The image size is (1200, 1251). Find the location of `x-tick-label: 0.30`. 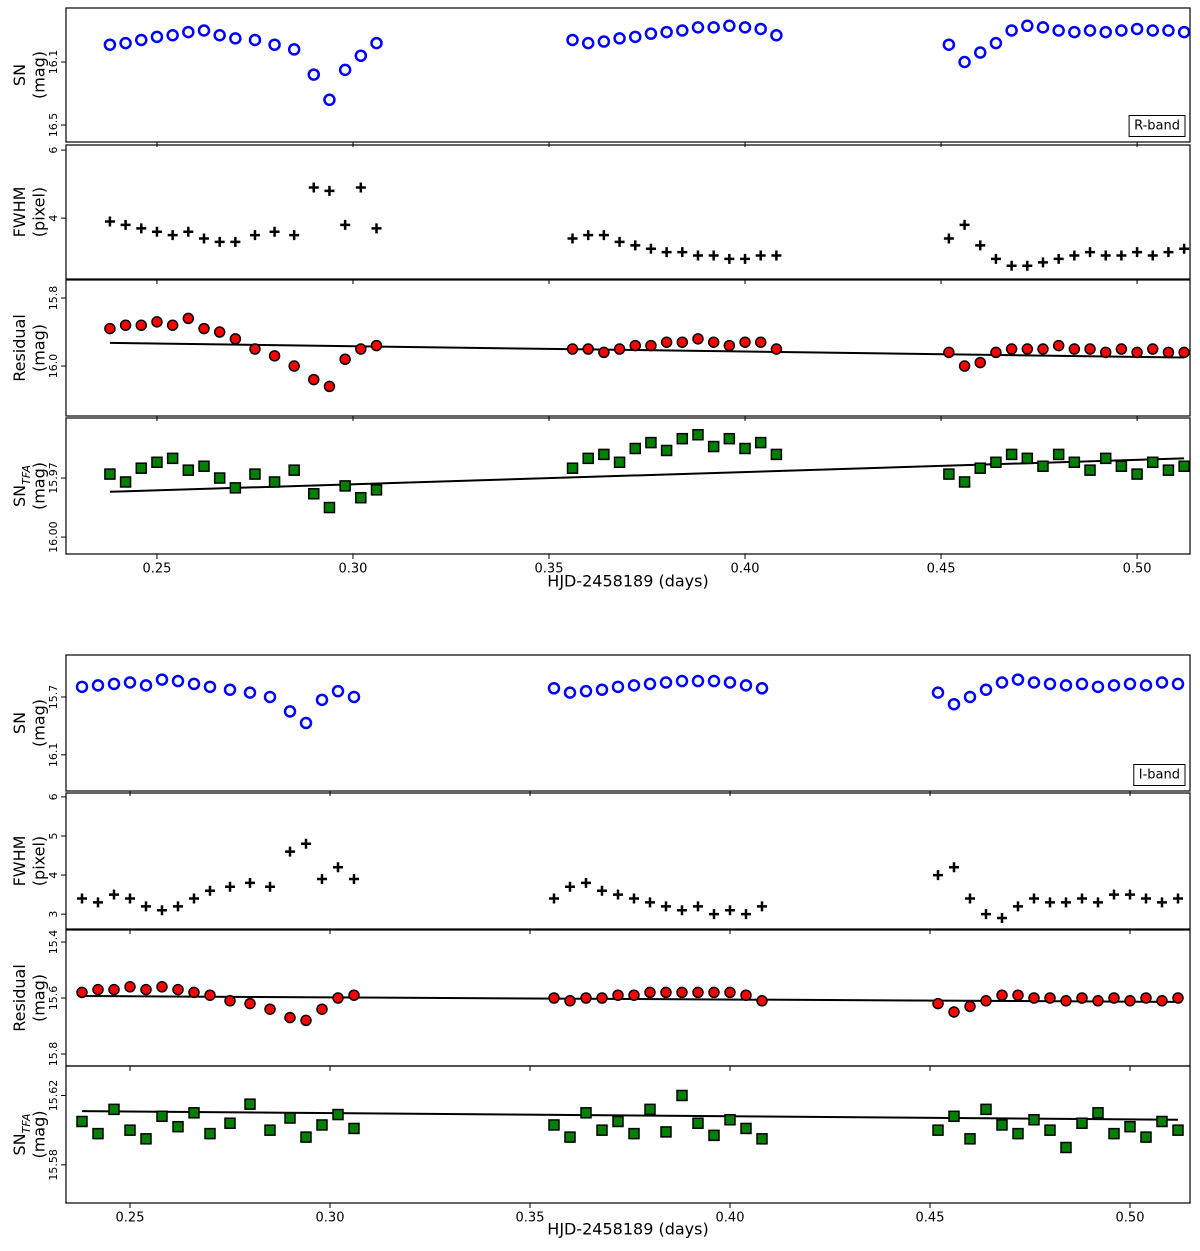

x-tick-label: 0.30 is located at coordinates (353, 569).